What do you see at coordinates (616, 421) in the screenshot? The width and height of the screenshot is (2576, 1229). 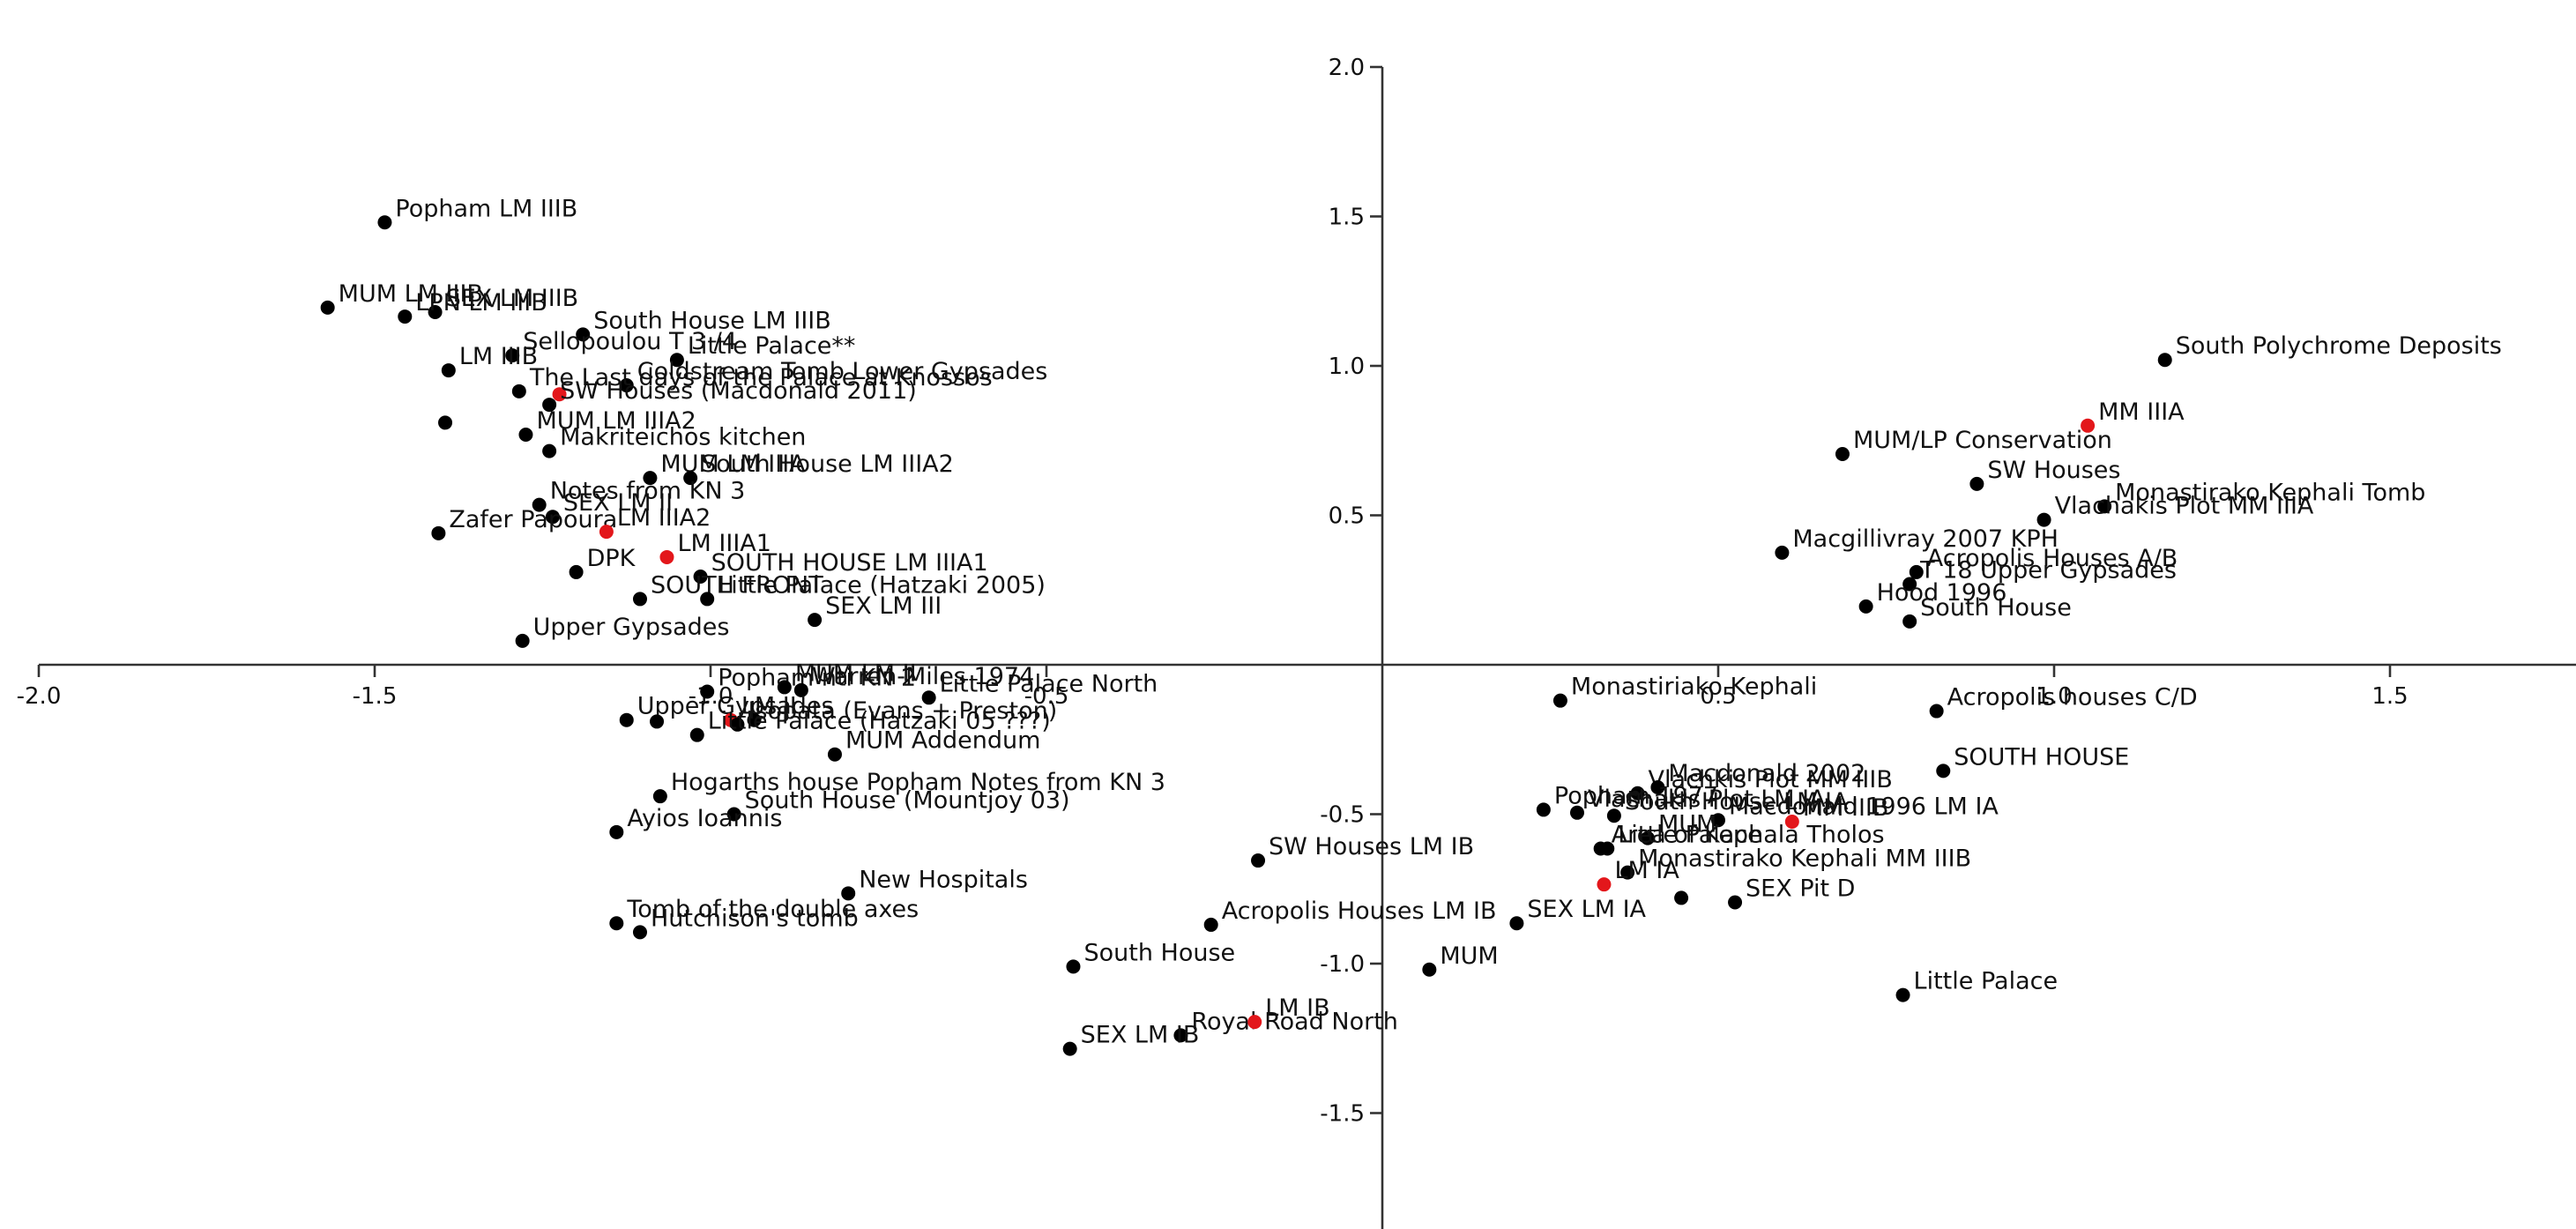 I see `point-label: MUM LM IIIA2` at bounding box center [616, 421].